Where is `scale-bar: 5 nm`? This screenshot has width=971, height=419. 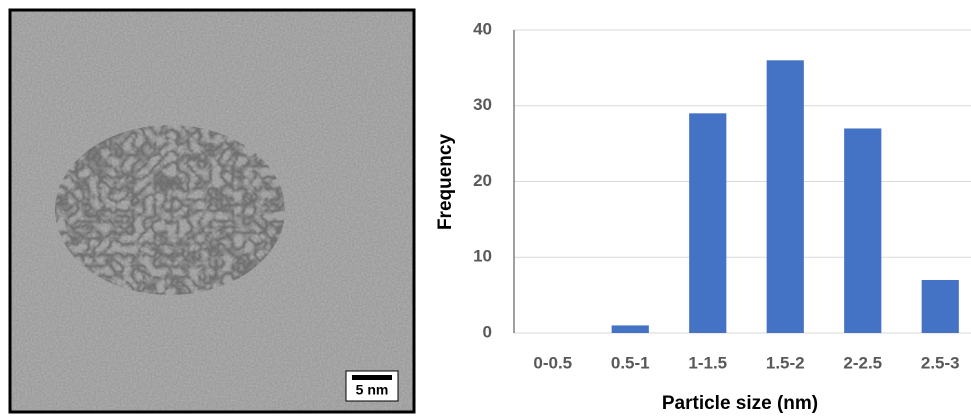
scale-bar: 5 nm is located at coordinates (372, 386).